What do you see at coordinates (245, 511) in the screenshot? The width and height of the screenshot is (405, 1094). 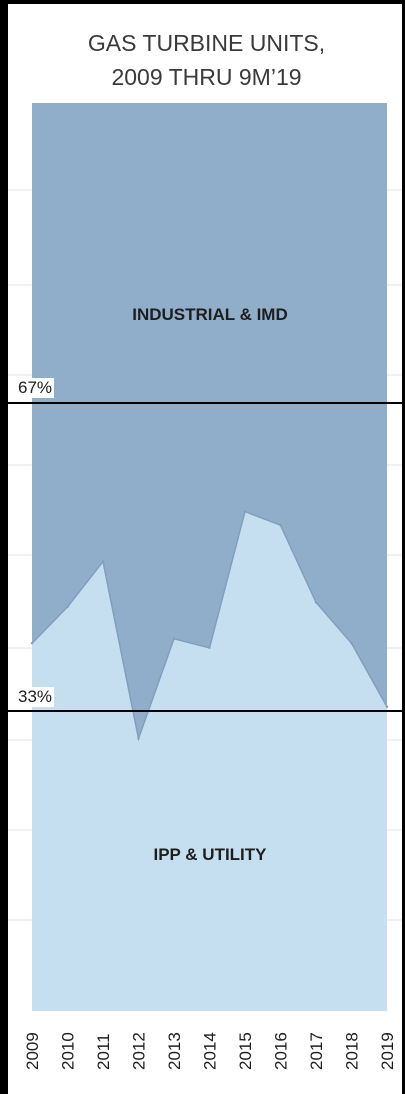 I see `data-point-2015` at bounding box center [245, 511].